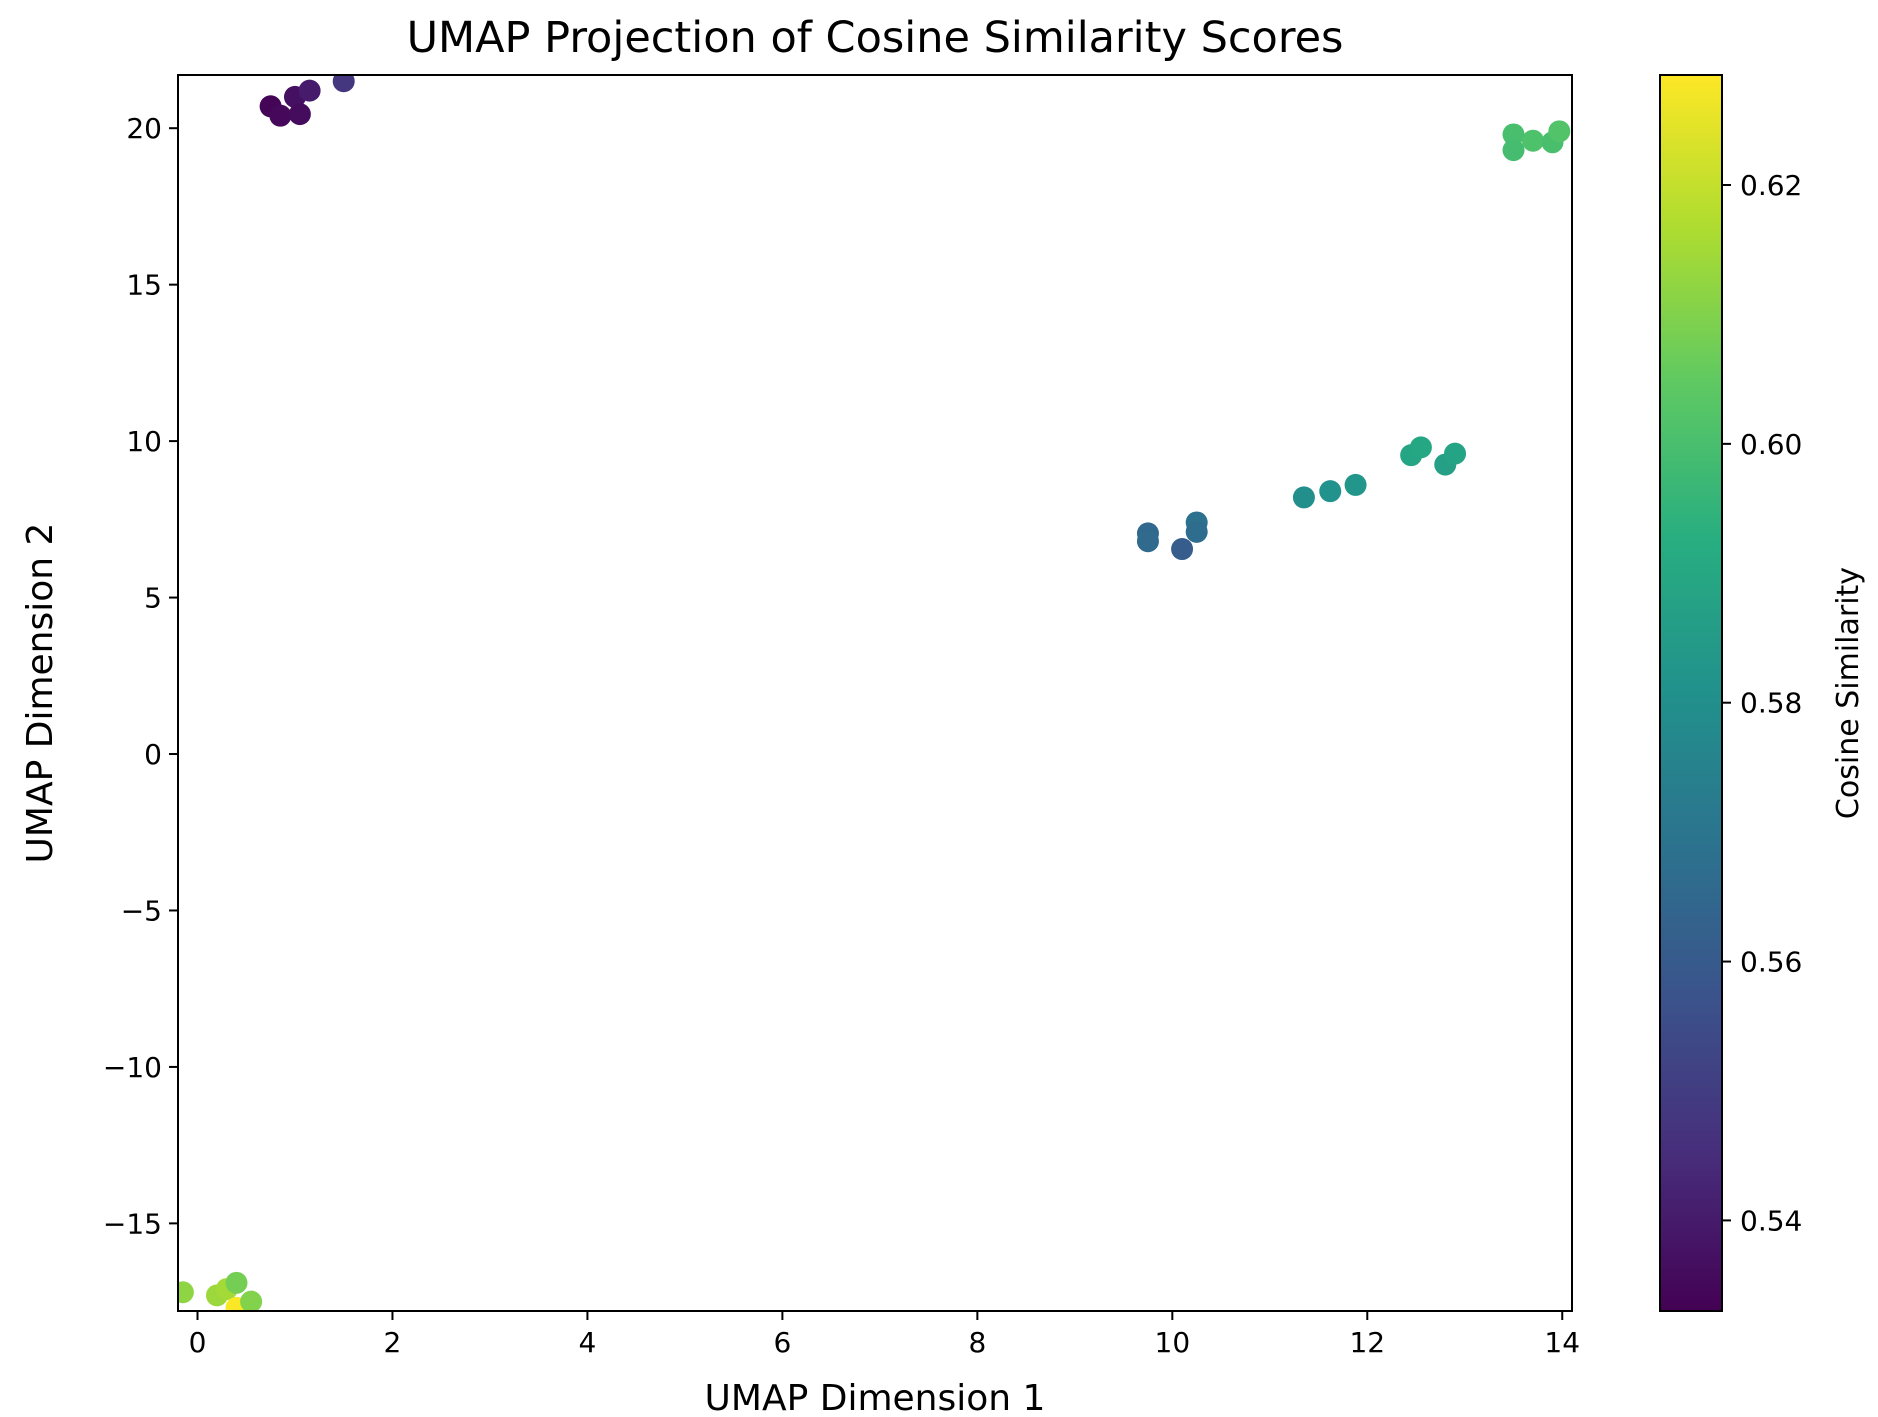  Describe the element at coordinates (884, 1335) in the screenshot. I see `x-axis-ticks: 0 2 4 6 8 10 12 14` at that location.